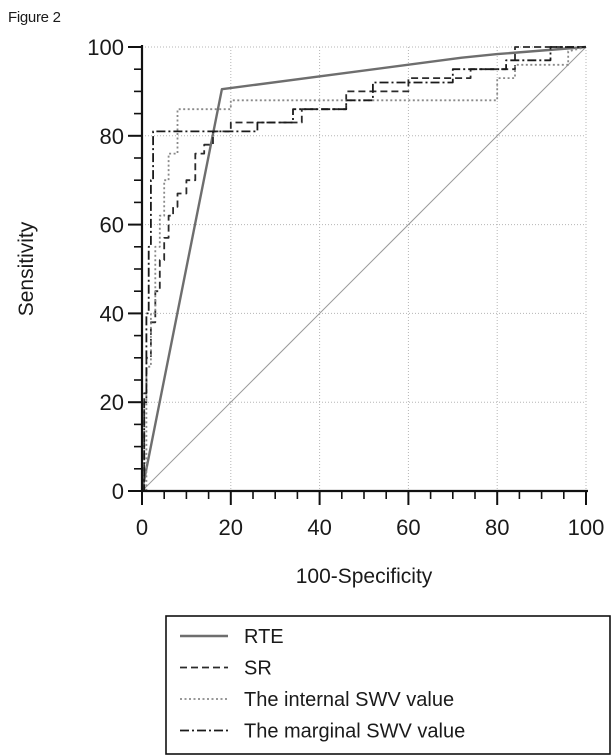  I want to click on x-tick-label: 20, so click(231, 527).